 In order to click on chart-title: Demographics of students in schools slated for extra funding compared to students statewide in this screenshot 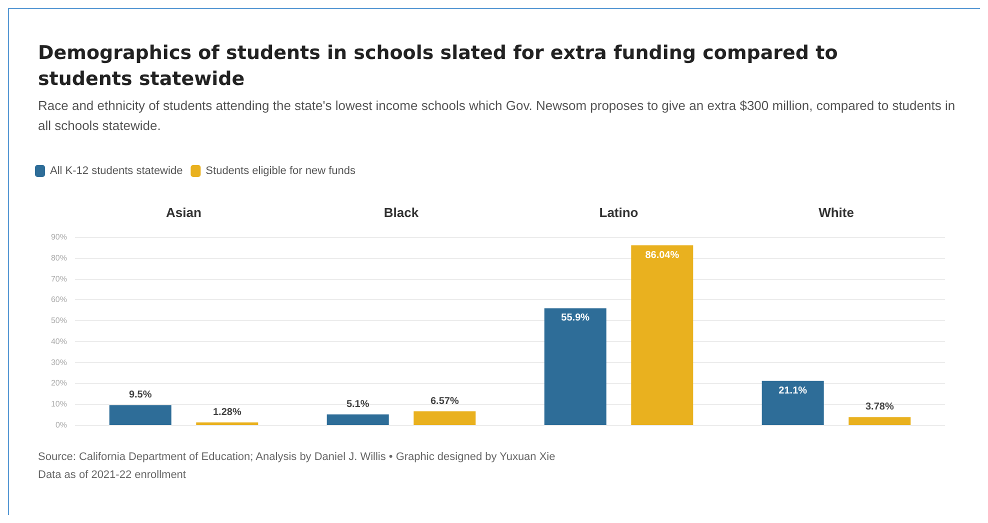, I will do `click(438, 66)`.